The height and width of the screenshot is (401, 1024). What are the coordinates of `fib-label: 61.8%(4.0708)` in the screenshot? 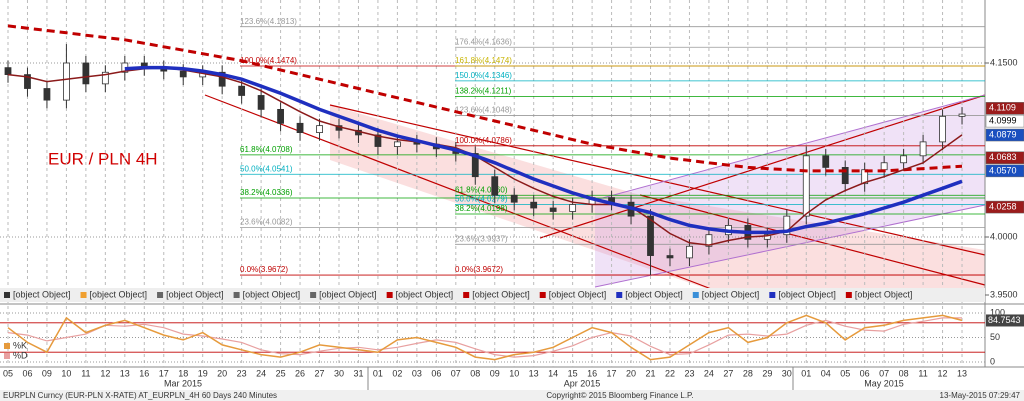 It's located at (266, 149).